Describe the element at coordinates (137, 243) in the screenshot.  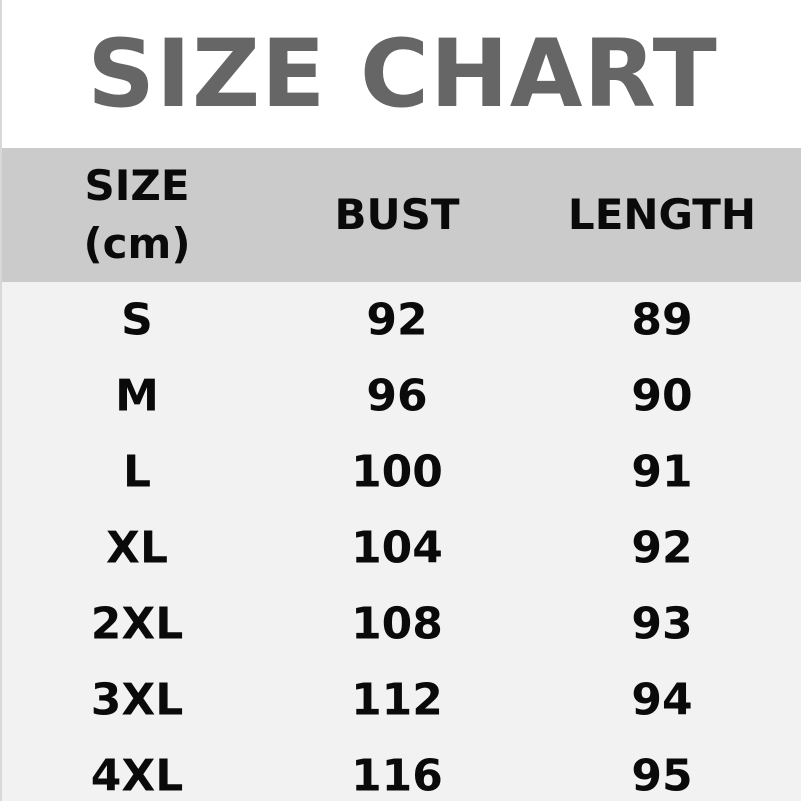
I see `column-header-line: (cm)` at that location.